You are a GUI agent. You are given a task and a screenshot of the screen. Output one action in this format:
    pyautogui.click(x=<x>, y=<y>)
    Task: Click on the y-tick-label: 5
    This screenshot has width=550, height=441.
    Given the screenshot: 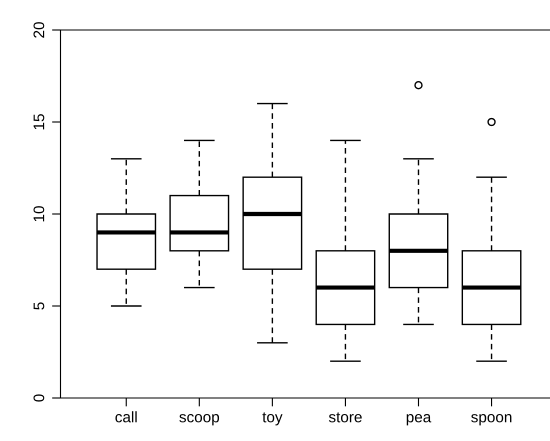 What is the action you would take?
    pyautogui.click(x=39, y=306)
    